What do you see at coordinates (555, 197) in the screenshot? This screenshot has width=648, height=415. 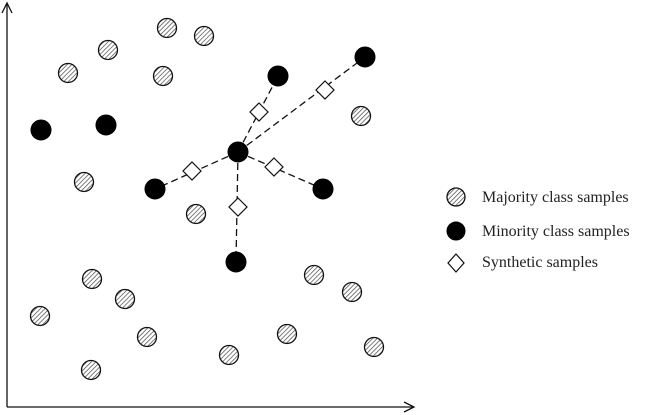 I see `majority-label: Majority class samples` at bounding box center [555, 197].